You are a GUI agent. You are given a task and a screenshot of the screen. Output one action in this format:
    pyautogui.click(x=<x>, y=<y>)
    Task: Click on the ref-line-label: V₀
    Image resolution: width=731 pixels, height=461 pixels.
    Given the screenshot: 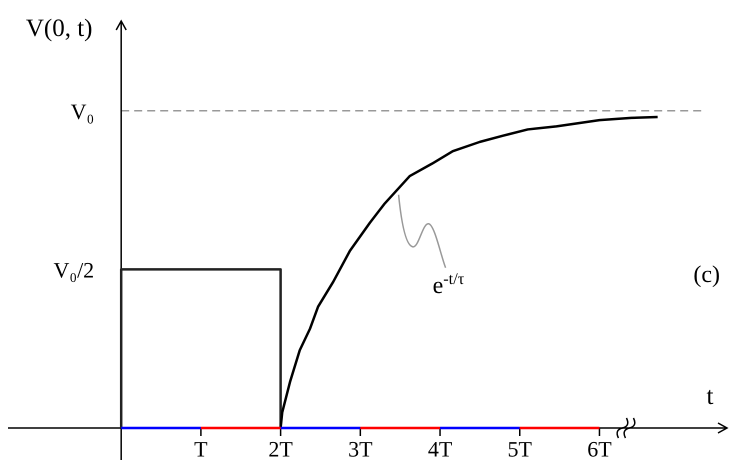 What is the action you would take?
    pyautogui.click(x=82, y=111)
    